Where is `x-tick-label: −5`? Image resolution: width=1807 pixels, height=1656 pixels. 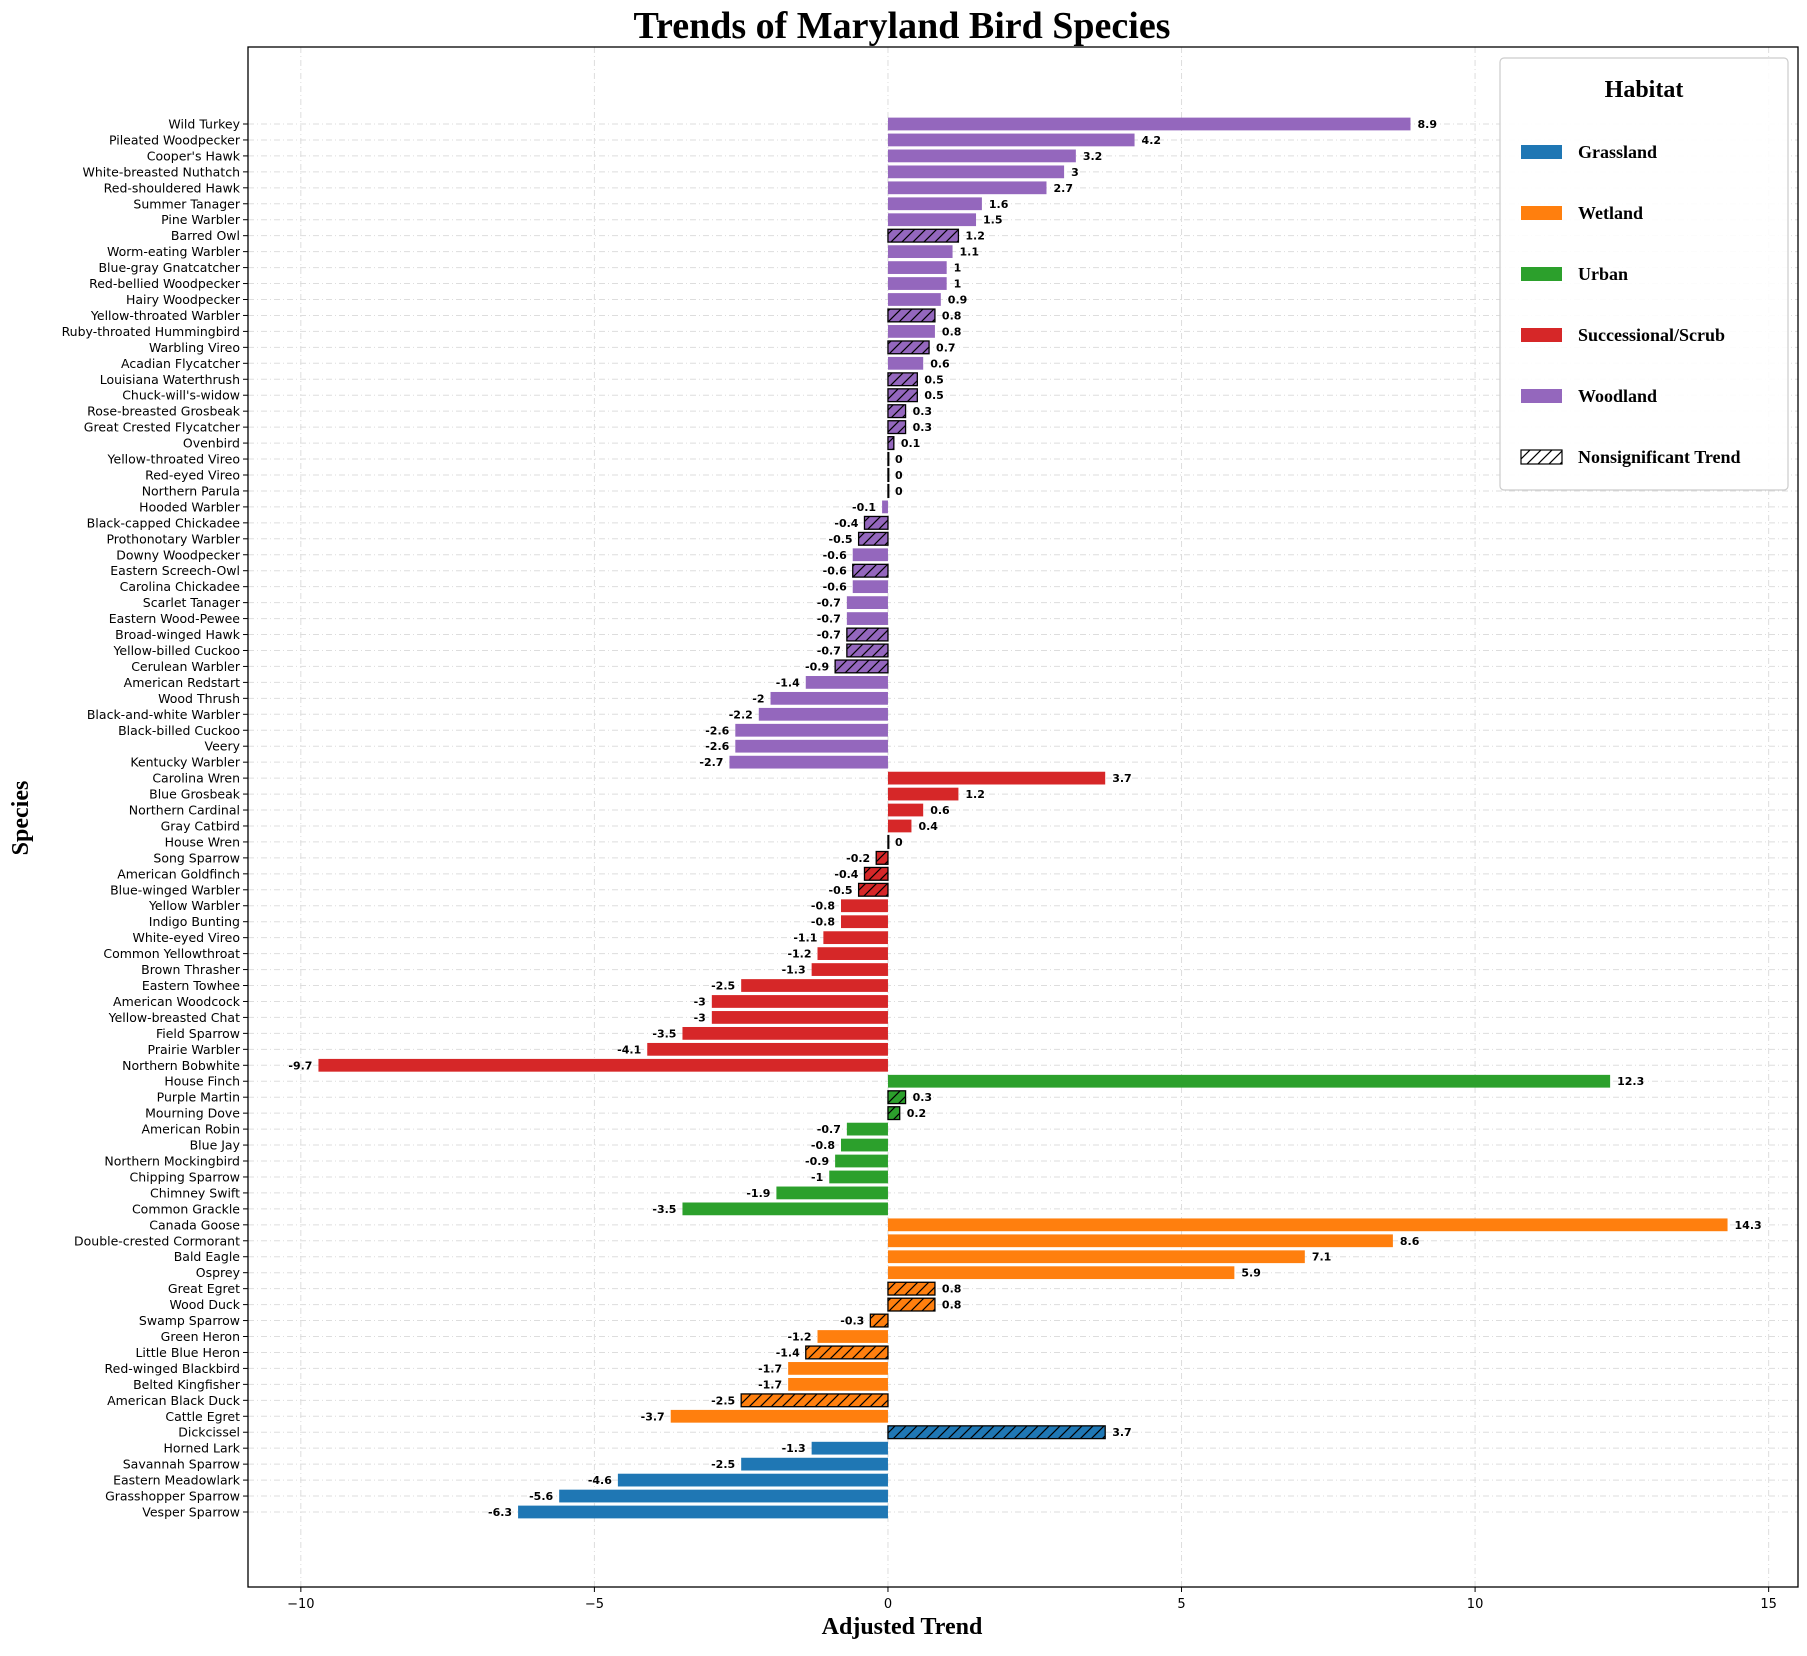 x-tick-label: −5 is located at coordinates (594, 1604).